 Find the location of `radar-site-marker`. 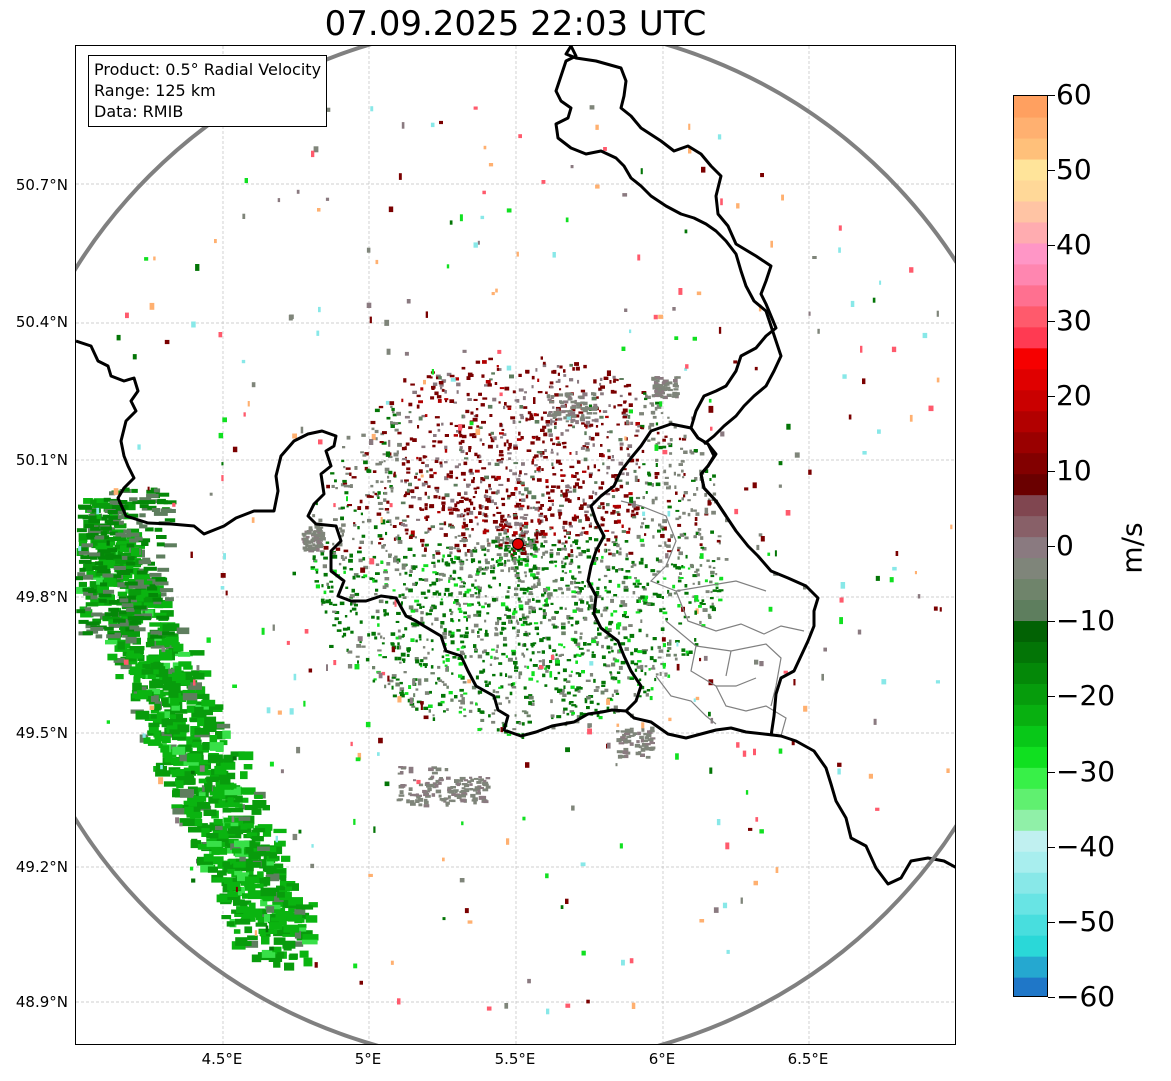

radar-site-marker is located at coordinates (518, 544).